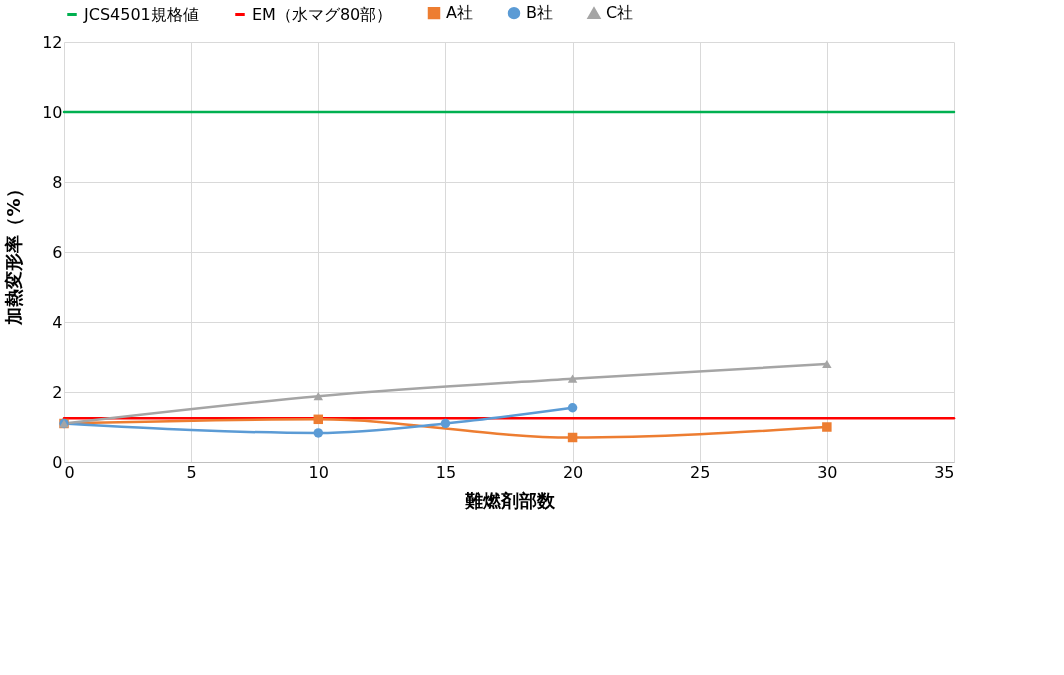 The image size is (1064, 675). What do you see at coordinates (573, 472) in the screenshot?
I see `x-tick-label: 20` at bounding box center [573, 472].